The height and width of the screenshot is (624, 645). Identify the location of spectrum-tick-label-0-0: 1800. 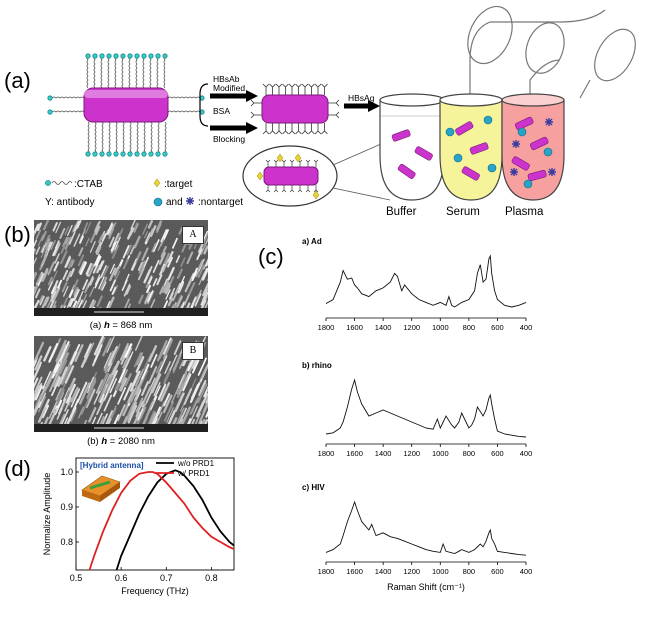
(326, 327).